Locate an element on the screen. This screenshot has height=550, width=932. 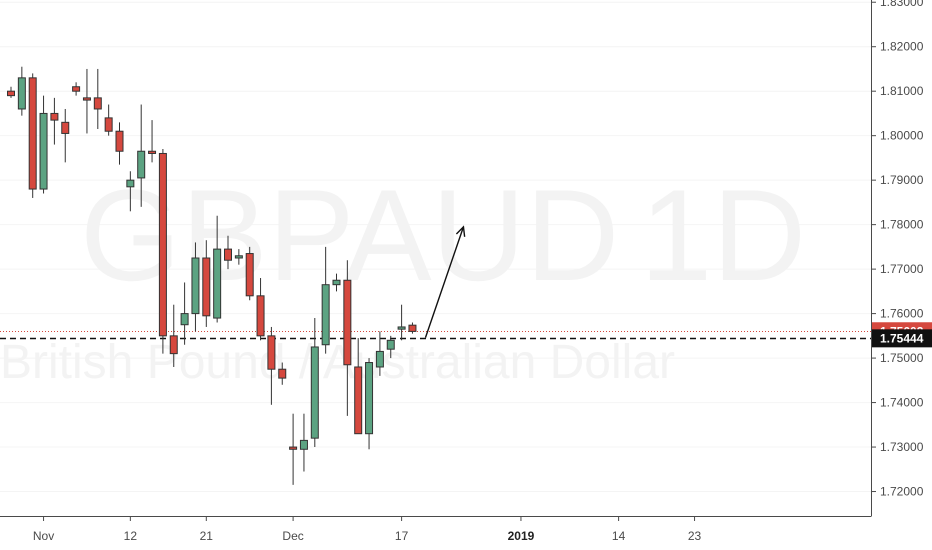
x-tick-label: 23 is located at coordinates (695, 536).